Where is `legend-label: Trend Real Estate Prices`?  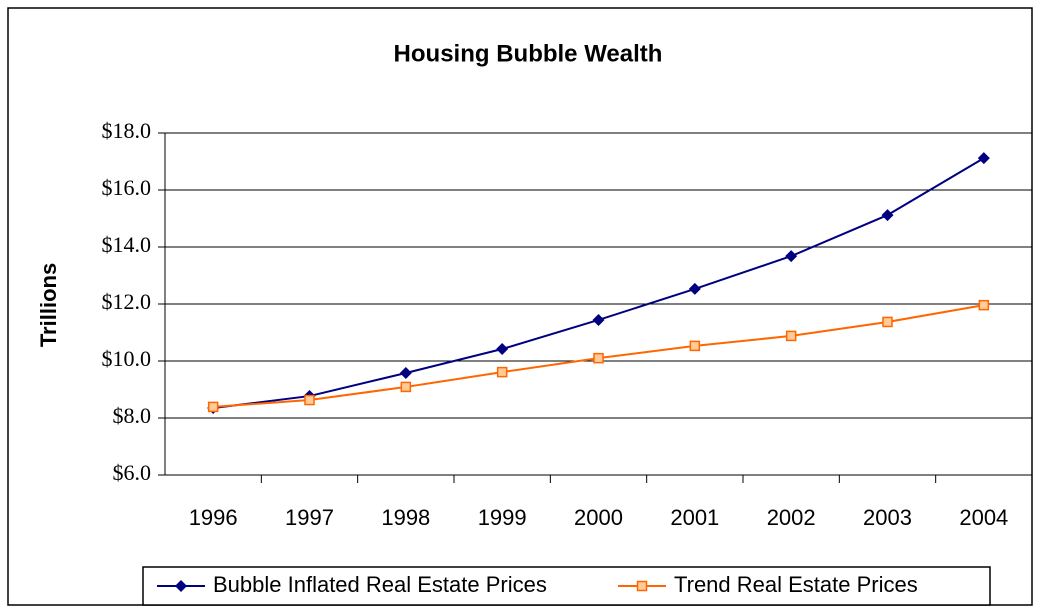
legend-label: Trend Real Estate Prices is located at coordinates (796, 584).